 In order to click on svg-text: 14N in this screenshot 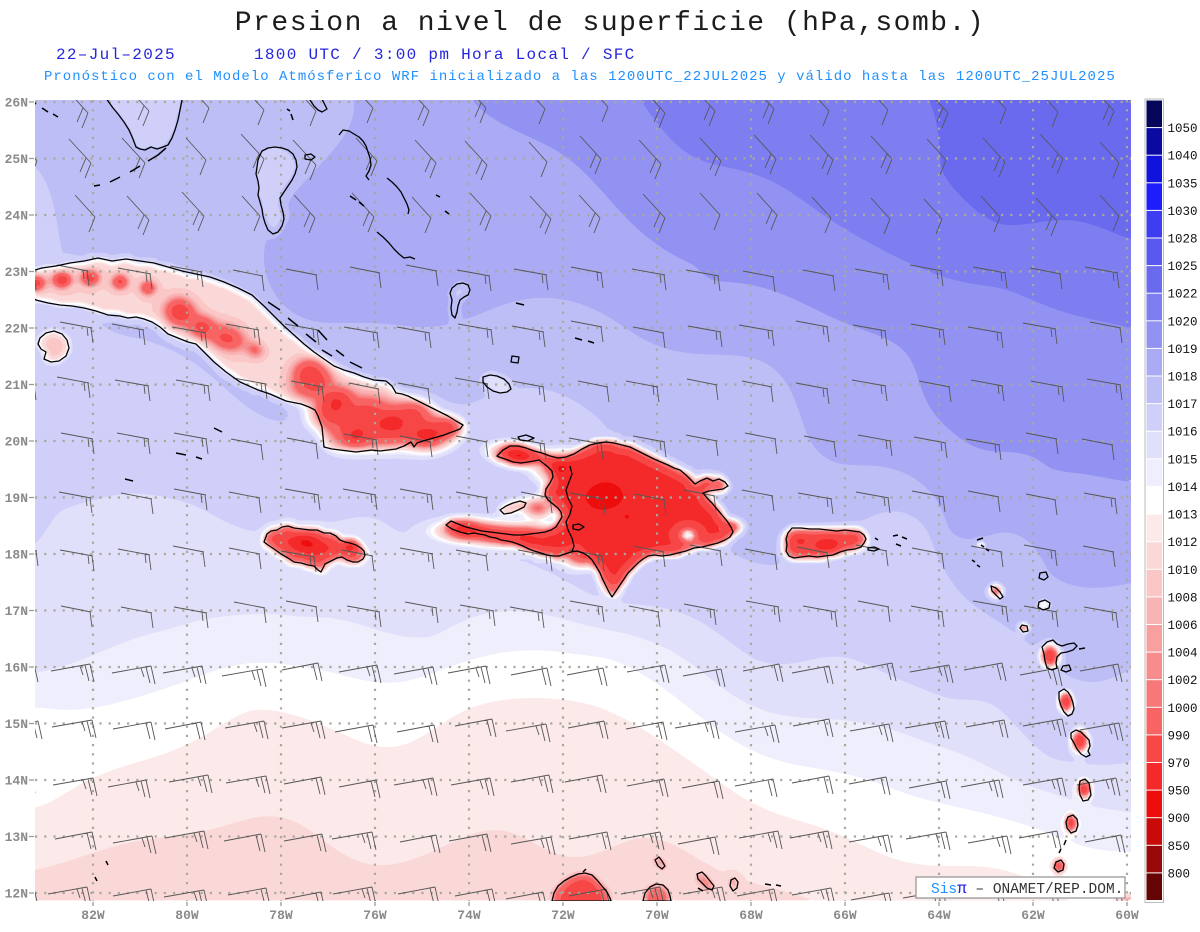, I will do `click(16, 781)`.